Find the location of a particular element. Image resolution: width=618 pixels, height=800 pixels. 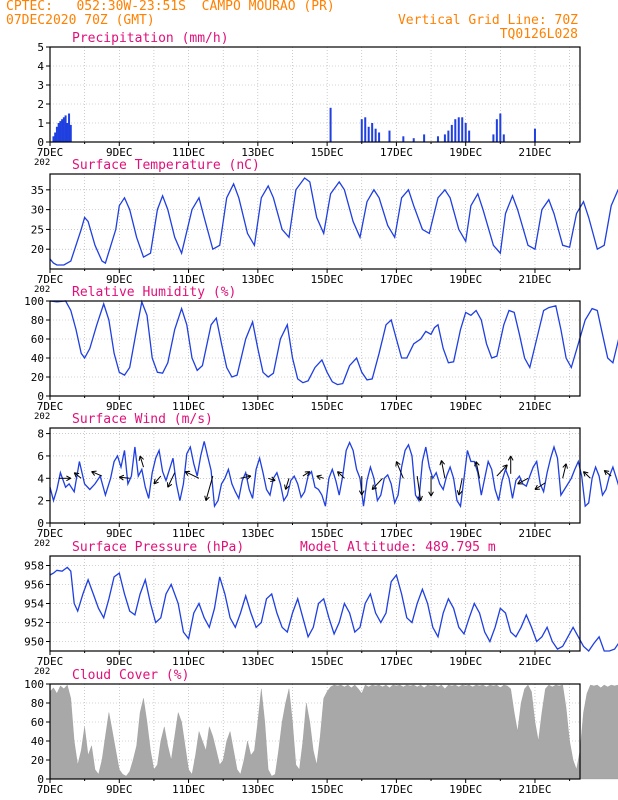

rh-ytick-label: 20 is located at coordinates (37, 377).